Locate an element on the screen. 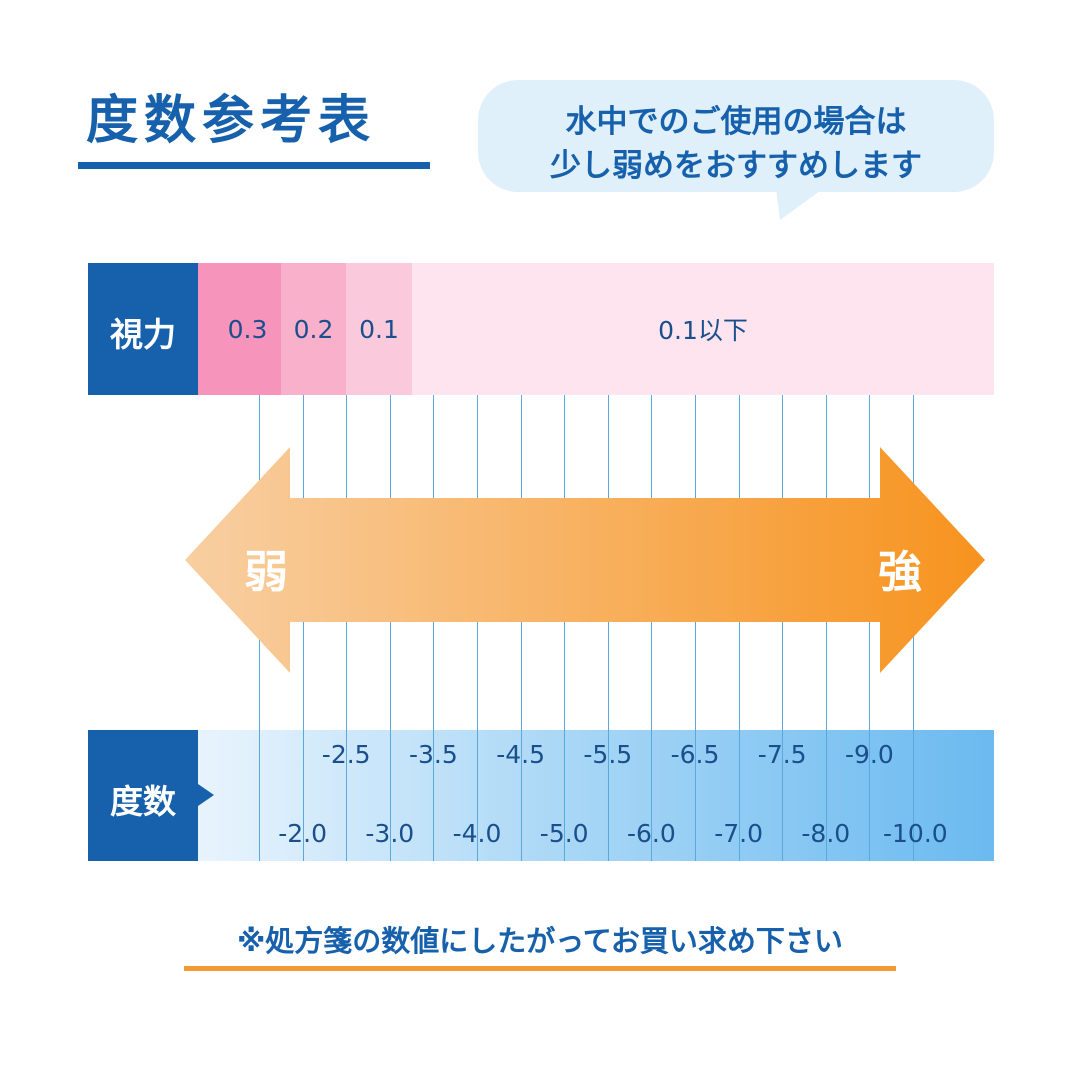 The width and height of the screenshot is (1080, 1080). power-value-bottom: -7.0 is located at coordinates (738, 833).